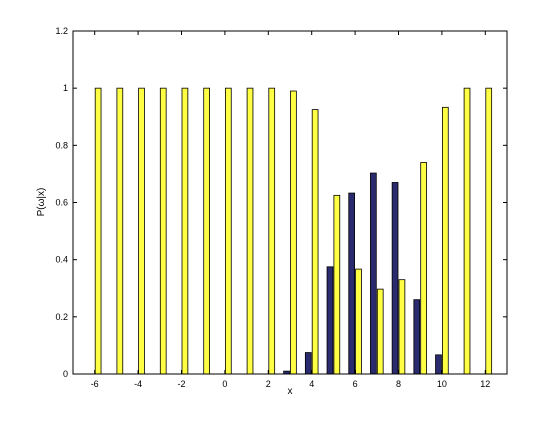  I want to click on y-tick-label: 0.2, so click(61, 317).